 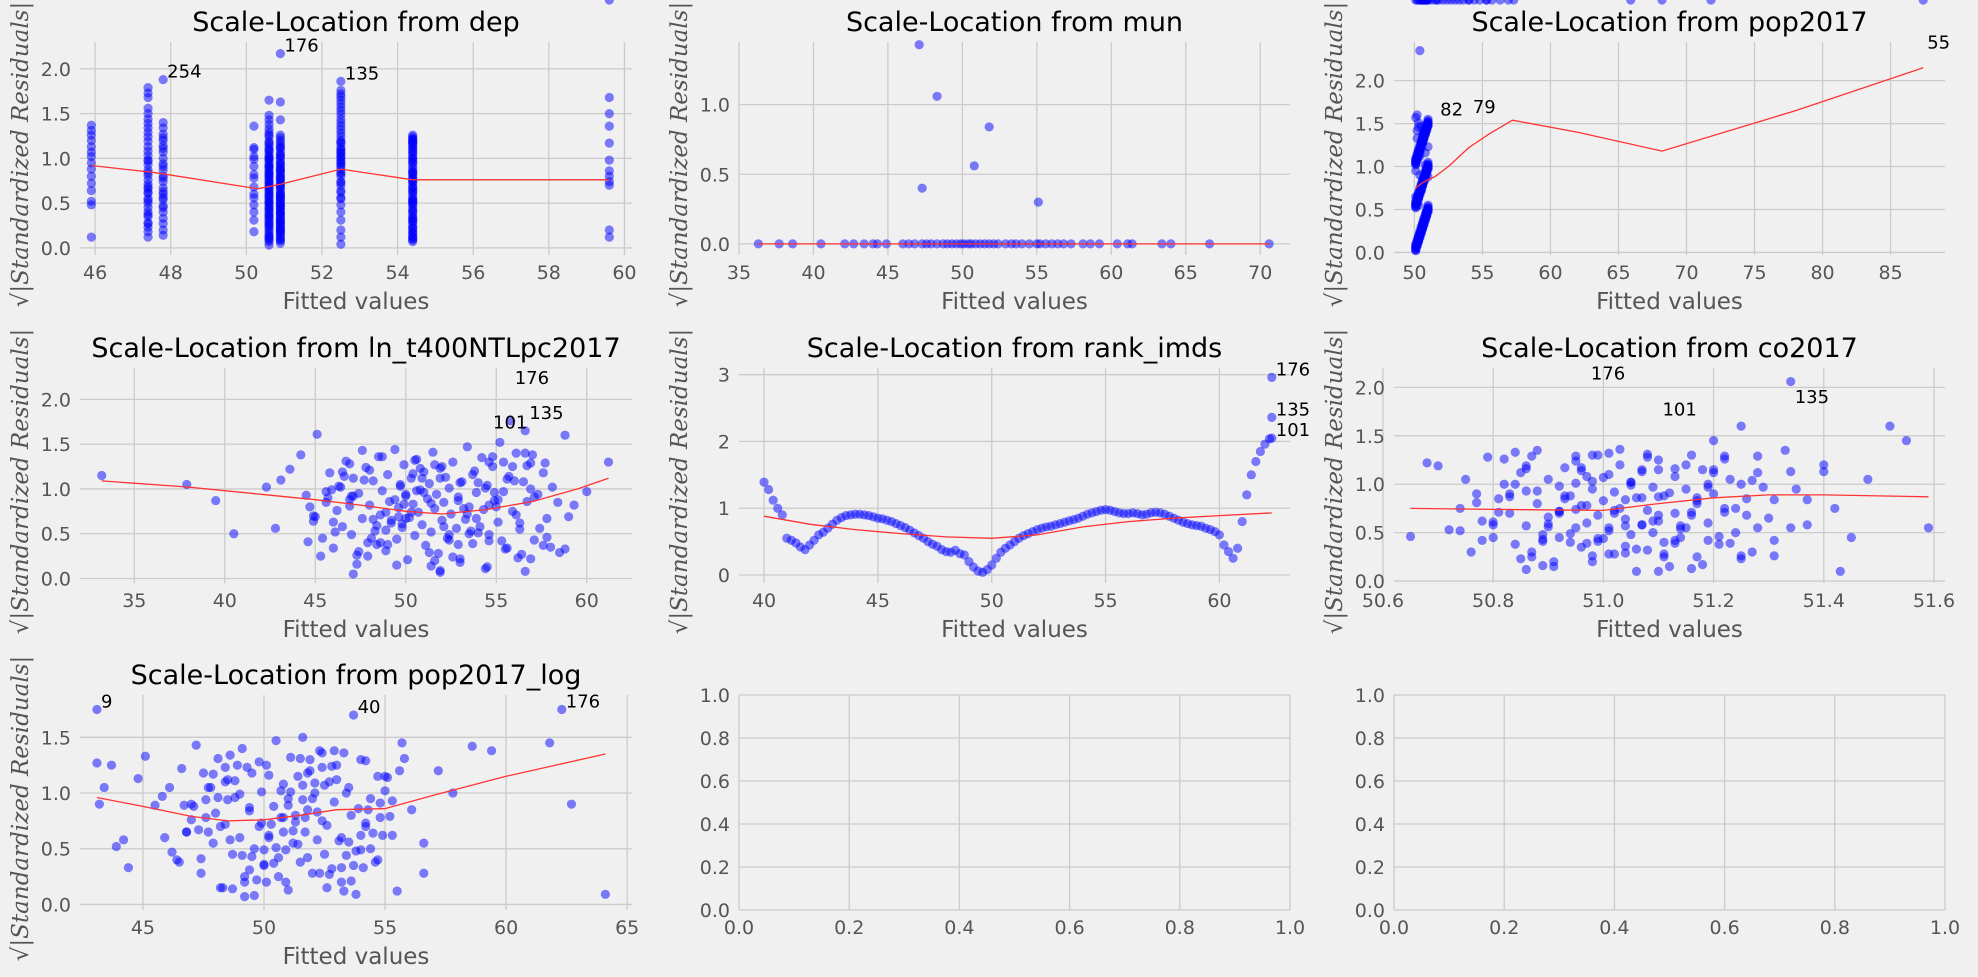 What do you see at coordinates (1105, 601) in the screenshot?
I see `x-tick-label: 55` at bounding box center [1105, 601].